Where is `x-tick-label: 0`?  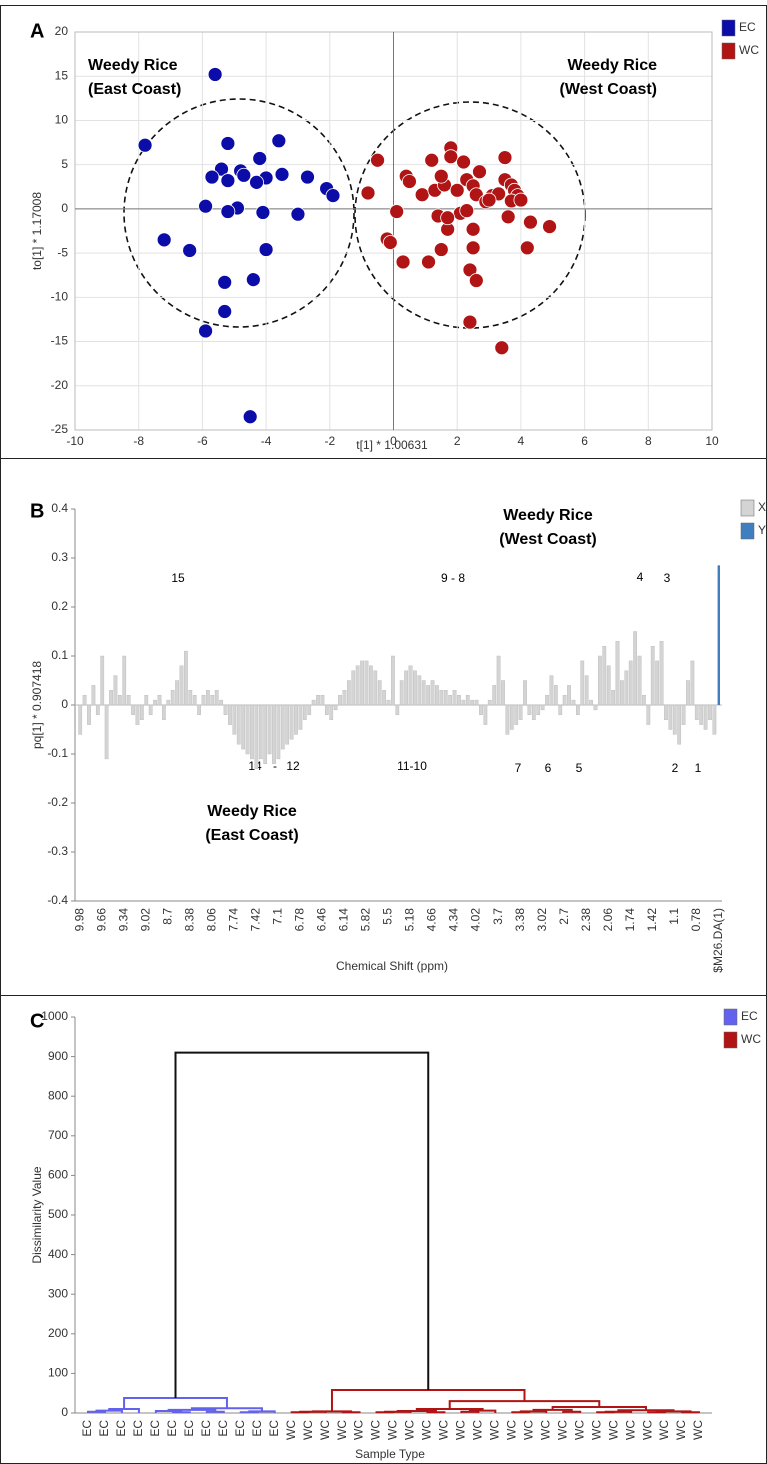
x-tick-label: 0 is located at coordinates (393, 441).